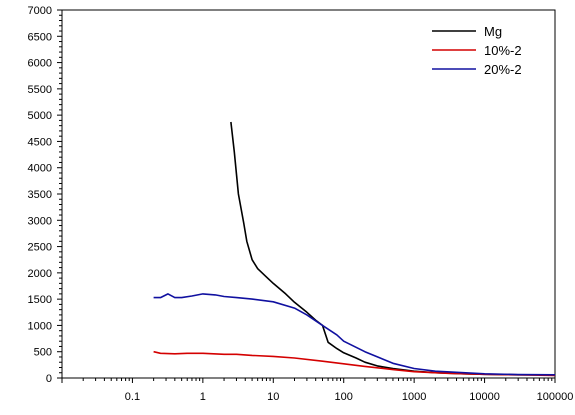 This screenshot has width=575, height=415. What do you see at coordinates (132, 397) in the screenshot?
I see `x-tick-label: 0.1` at bounding box center [132, 397].